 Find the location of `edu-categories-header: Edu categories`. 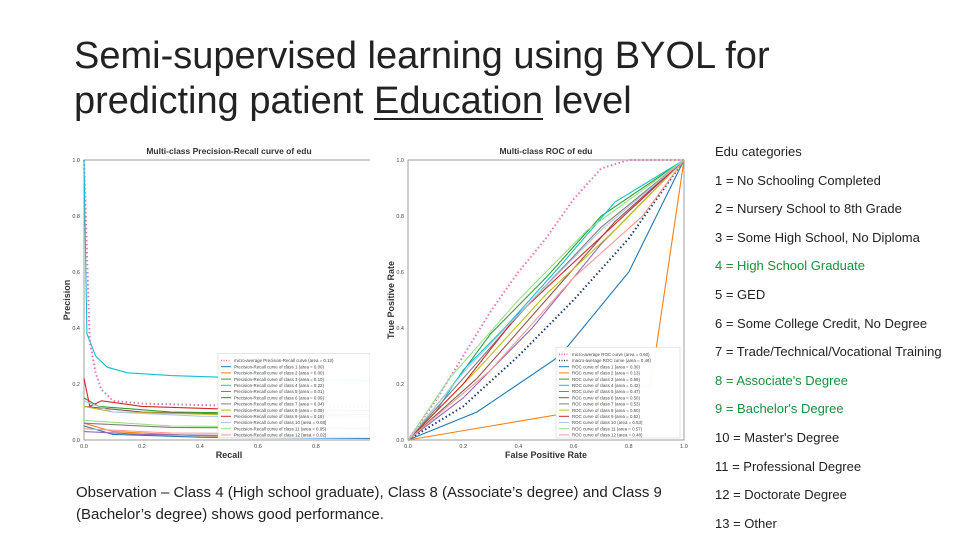

edu-categories-header: Edu categories is located at coordinates (758, 151).